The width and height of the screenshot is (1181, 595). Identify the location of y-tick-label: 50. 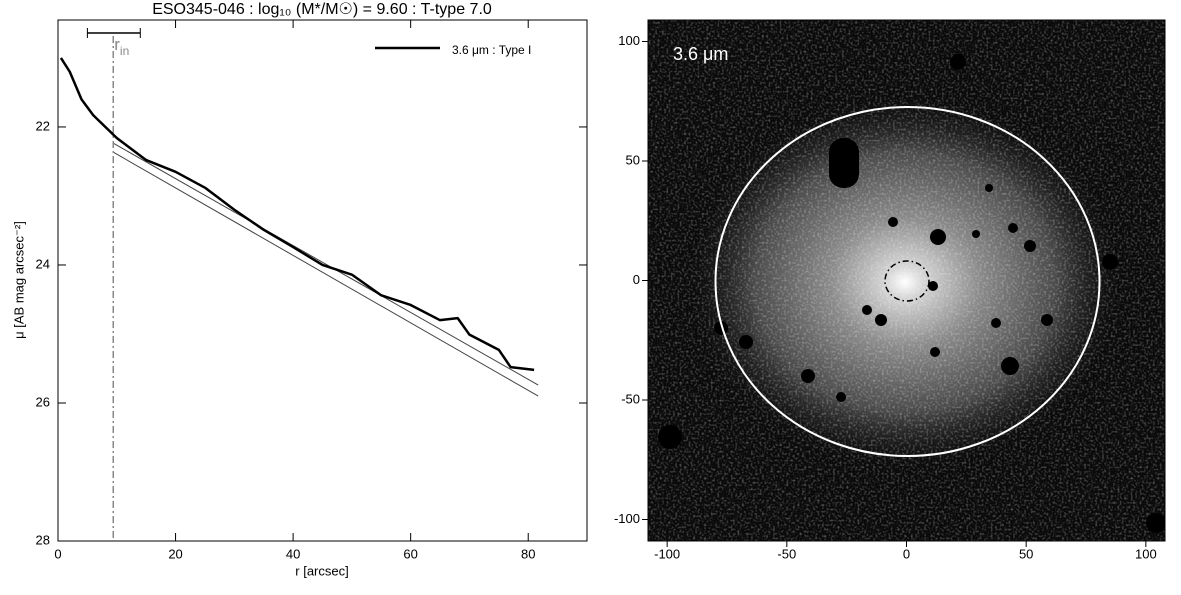
(633, 159).